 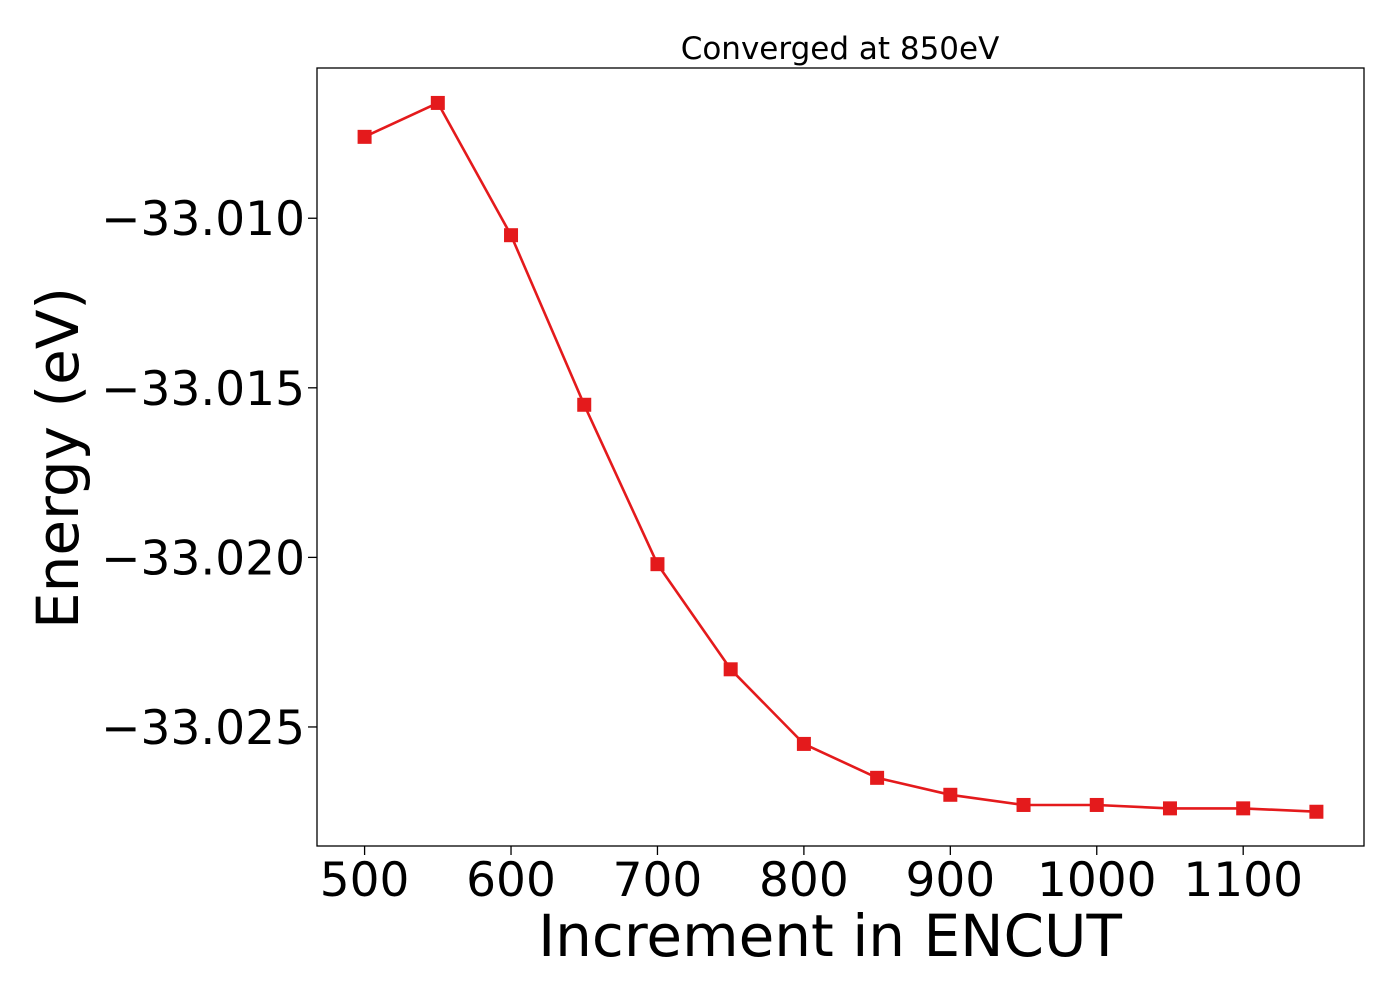 I want to click on x-axis-label: Increment in ENCUT, so click(x=830, y=936).